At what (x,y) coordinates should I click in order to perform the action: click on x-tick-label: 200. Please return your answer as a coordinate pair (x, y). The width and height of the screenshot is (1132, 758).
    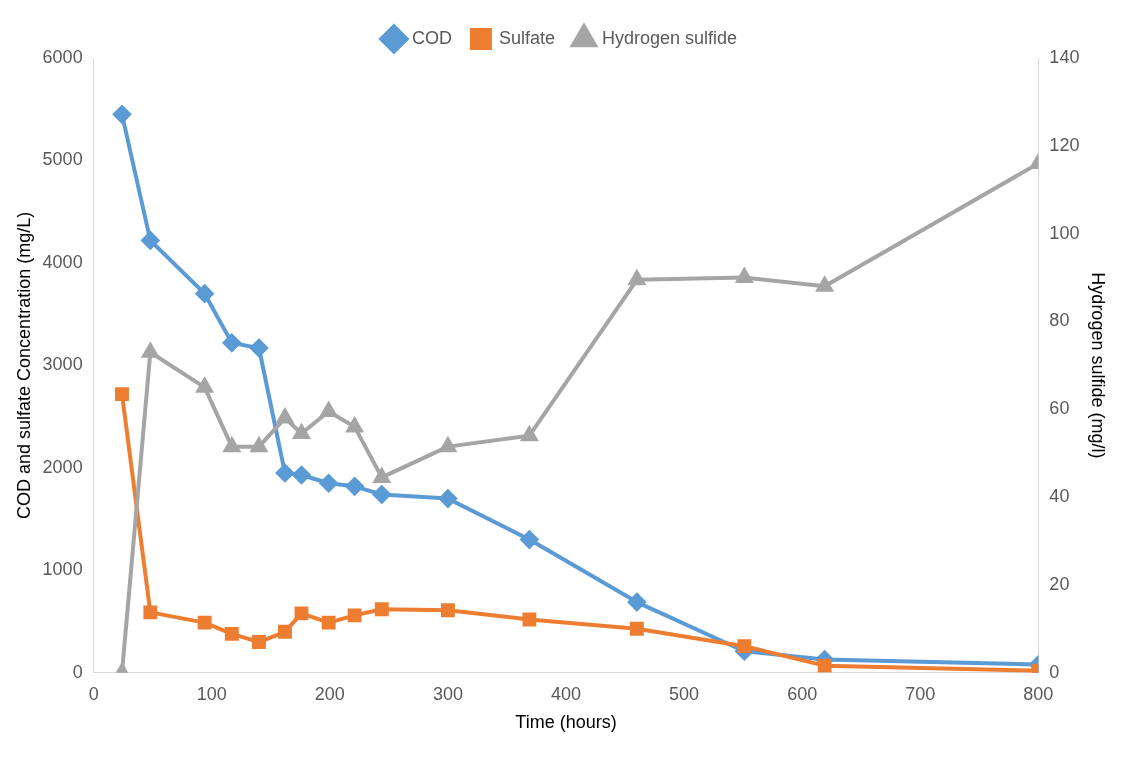
    Looking at the image, I should click on (329, 693).